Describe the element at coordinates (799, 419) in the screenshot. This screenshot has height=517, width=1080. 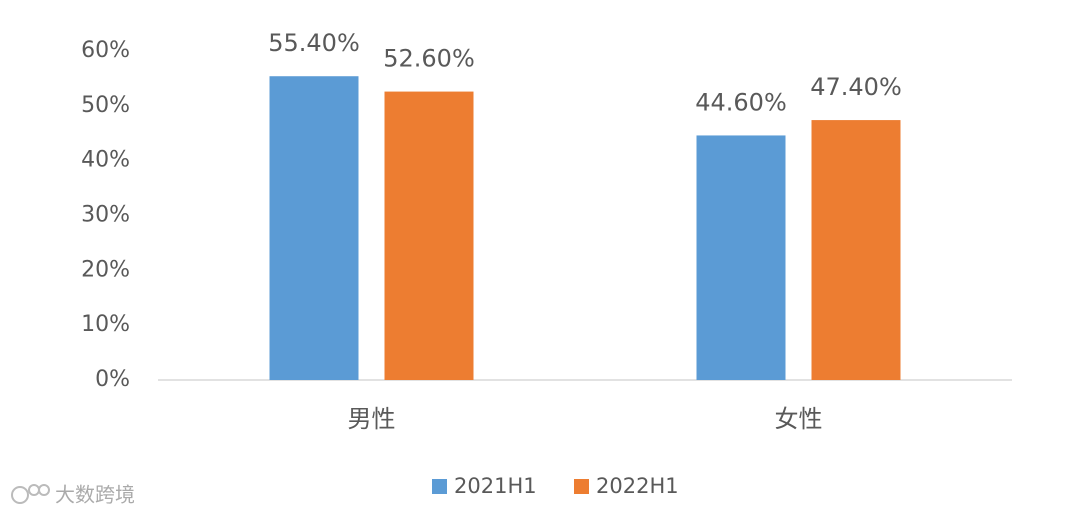
I see `x-tick-label: 女性` at that location.